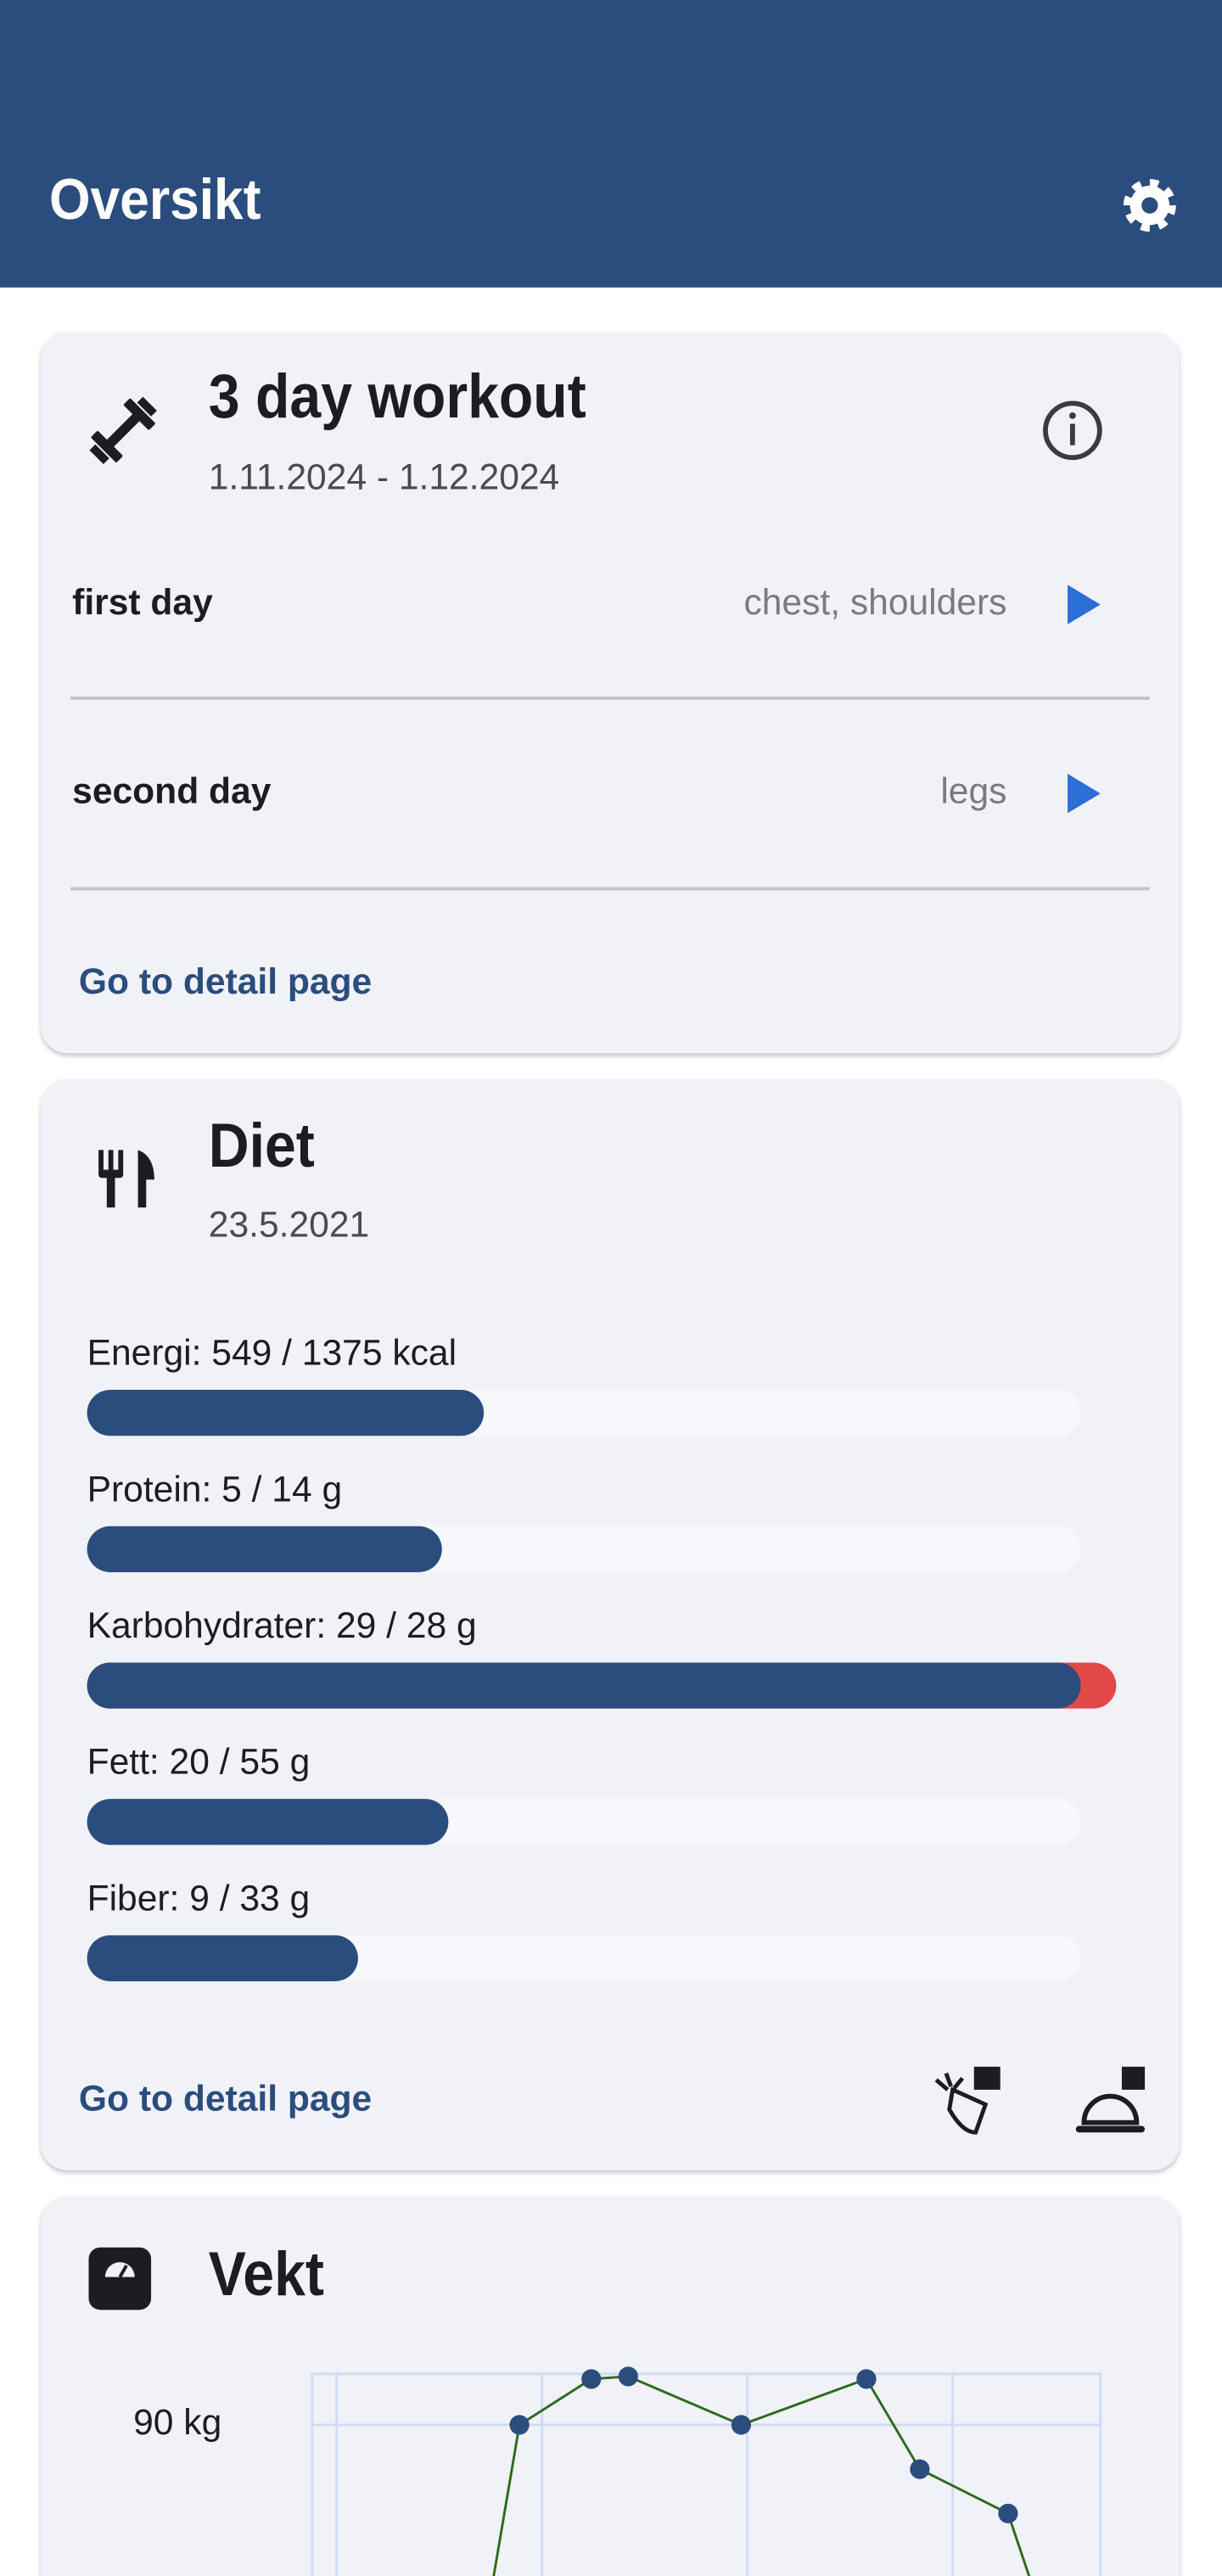  What do you see at coordinates (973, 791) in the screenshot?
I see `day-muscles: legs` at bounding box center [973, 791].